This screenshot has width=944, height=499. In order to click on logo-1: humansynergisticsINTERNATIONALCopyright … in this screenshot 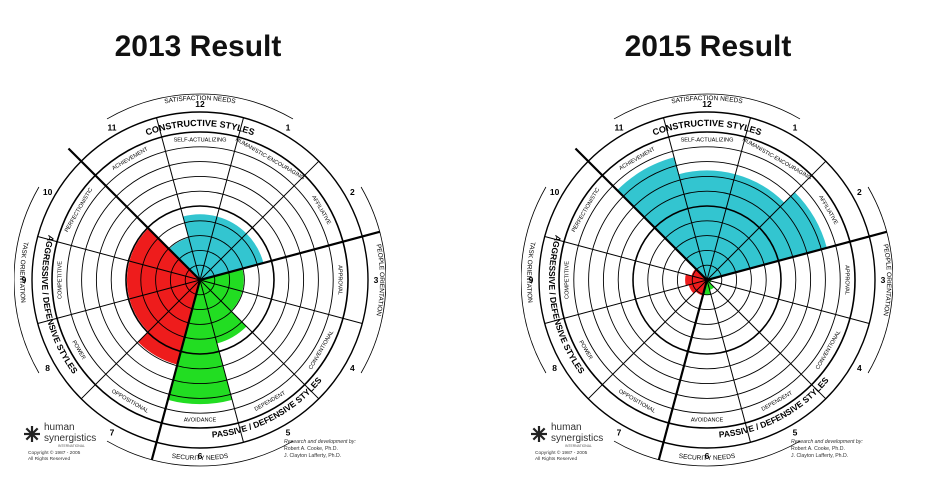, I will do `click(60, 442)`.